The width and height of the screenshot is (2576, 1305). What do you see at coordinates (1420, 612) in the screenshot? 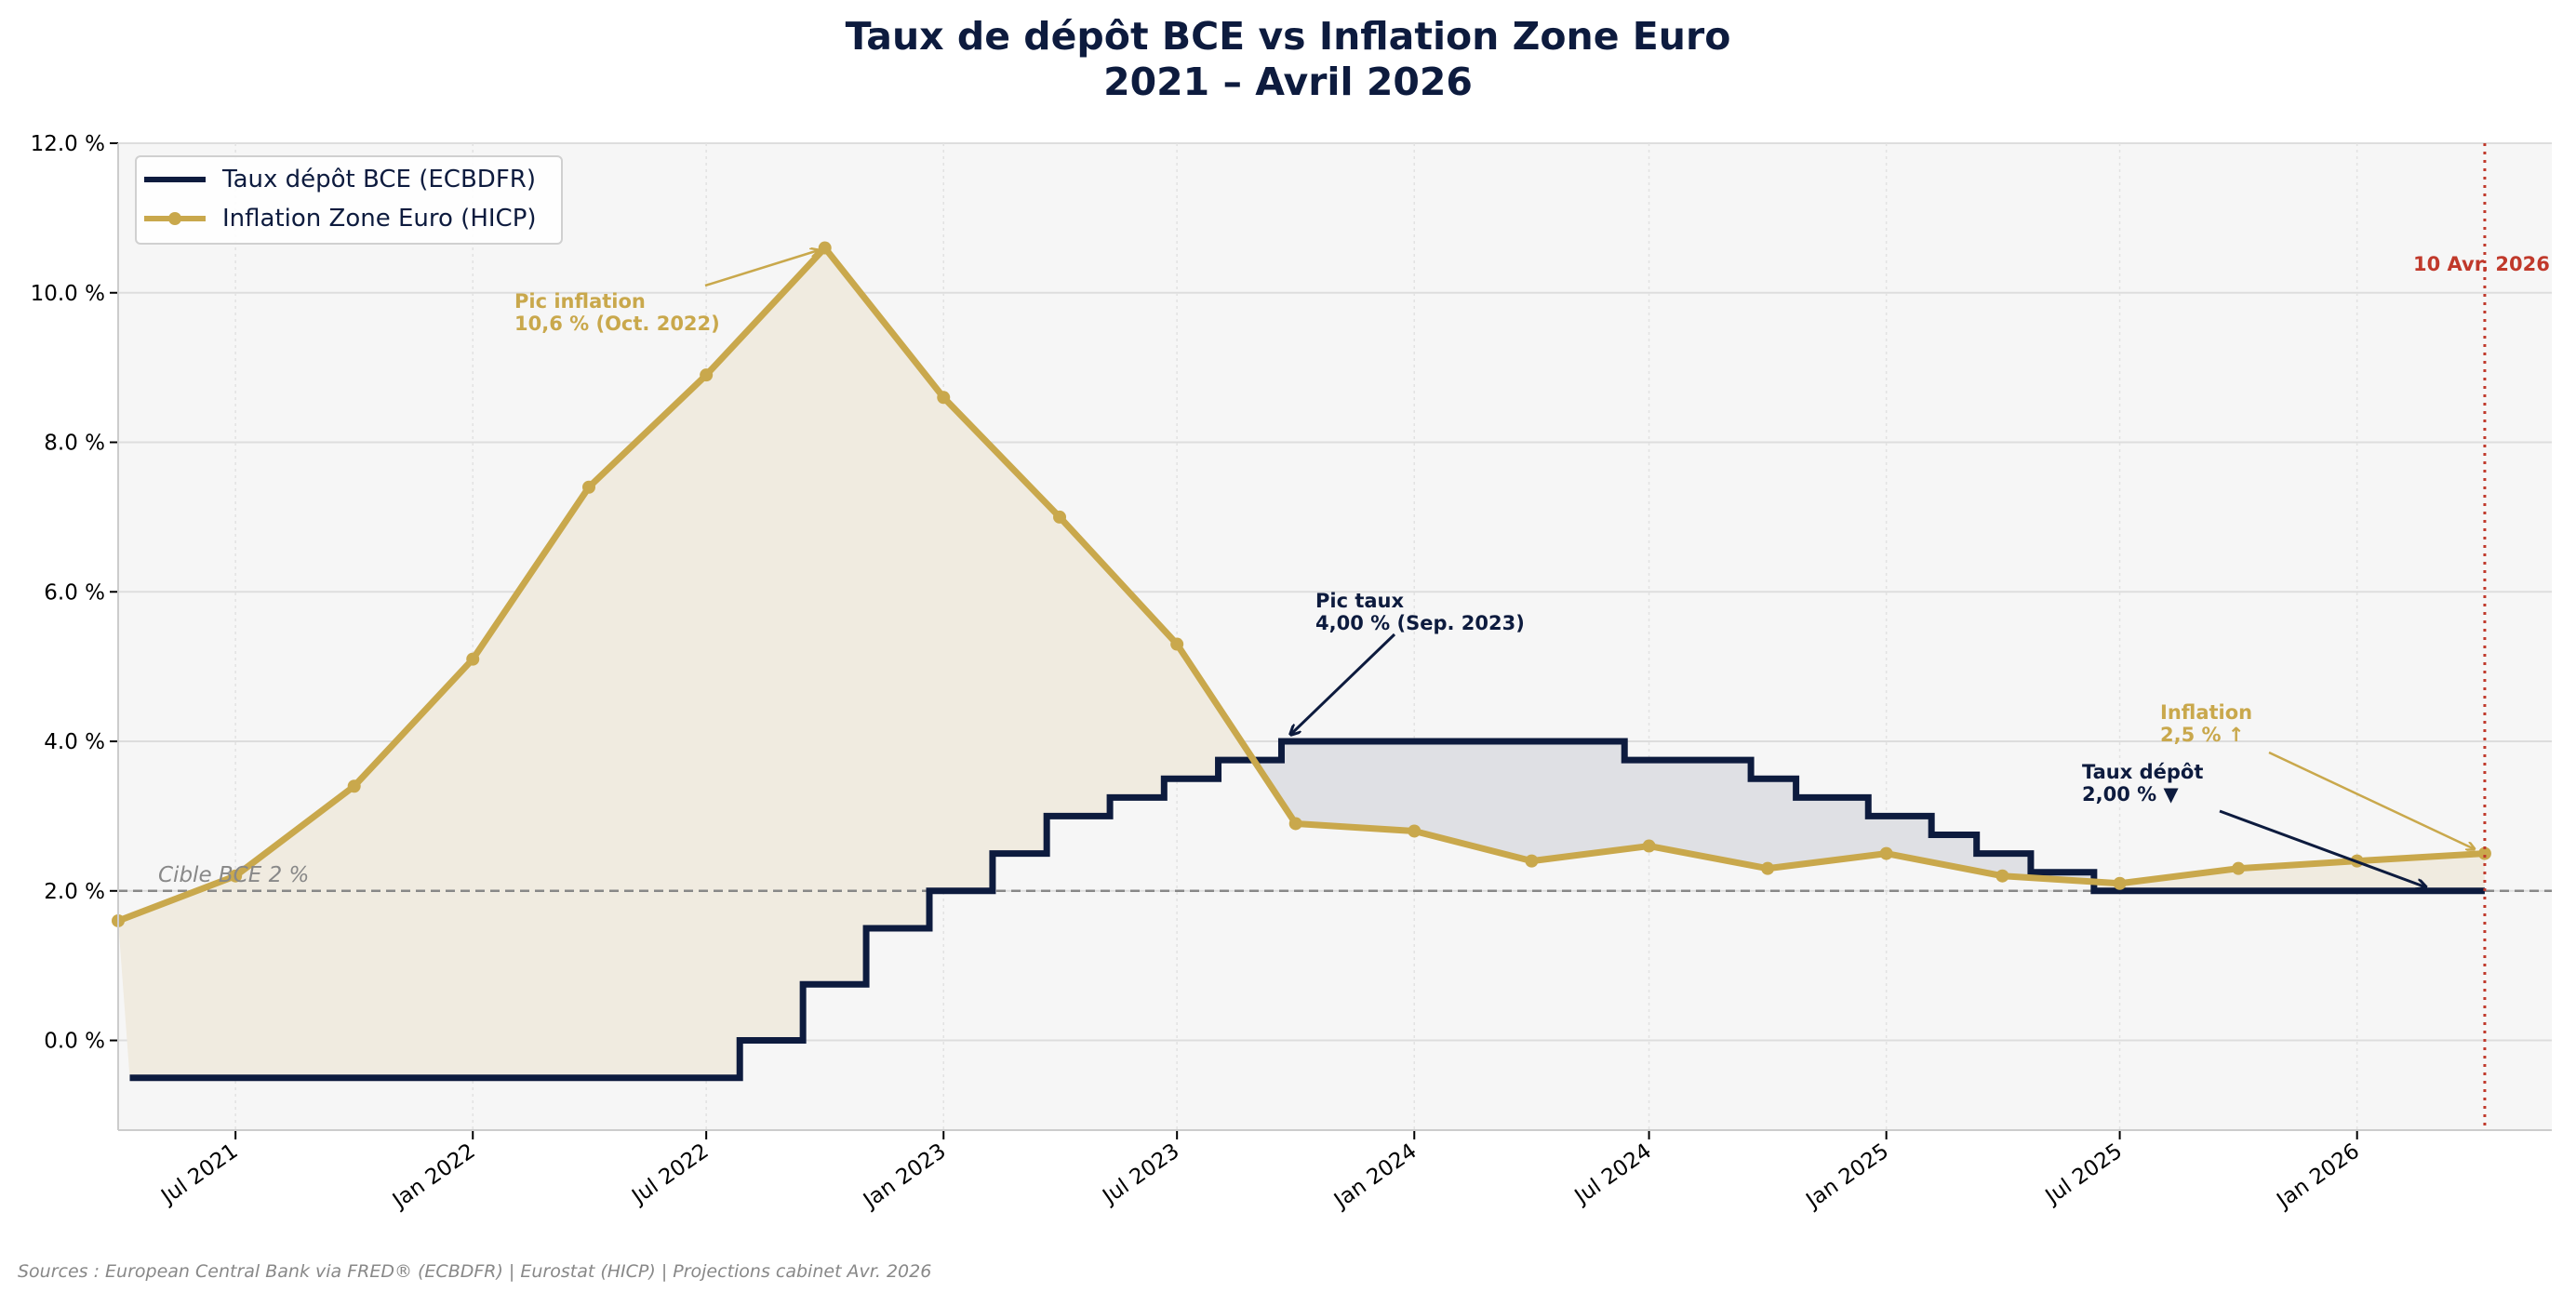
I see `annotation-rate-peak: Pic taux 4,00 % (Sep. 2023)` at bounding box center [1420, 612].